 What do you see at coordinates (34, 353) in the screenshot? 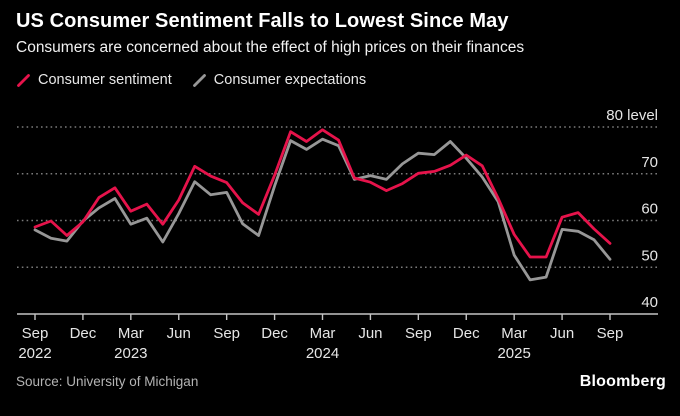
I see `x-tick-year-label: 2022` at bounding box center [34, 353].